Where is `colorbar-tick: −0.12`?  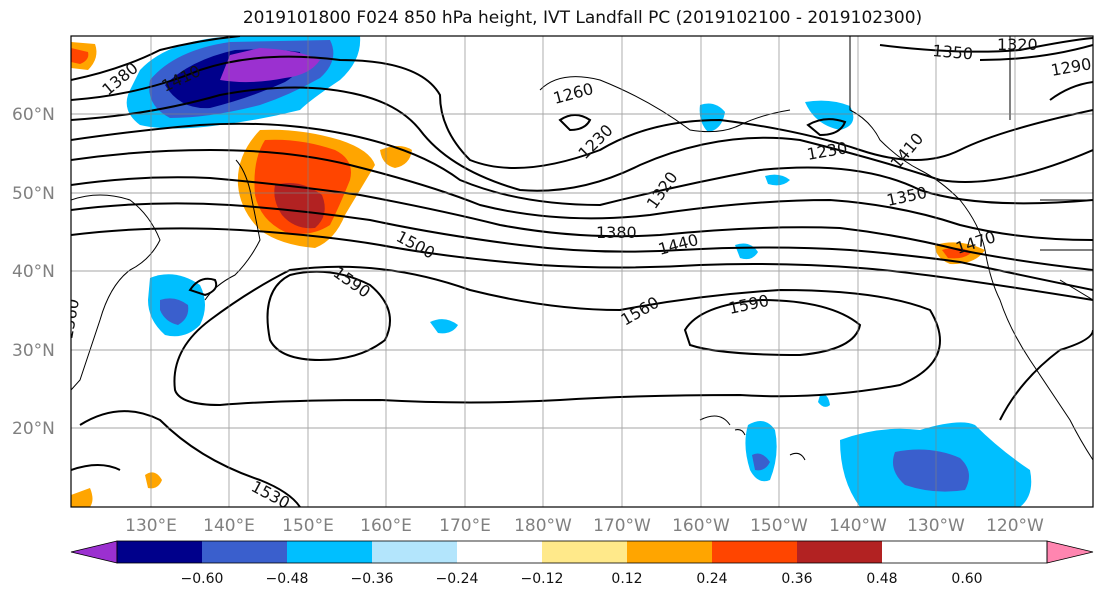
colorbar-tick: −0.12 is located at coordinates (542, 579).